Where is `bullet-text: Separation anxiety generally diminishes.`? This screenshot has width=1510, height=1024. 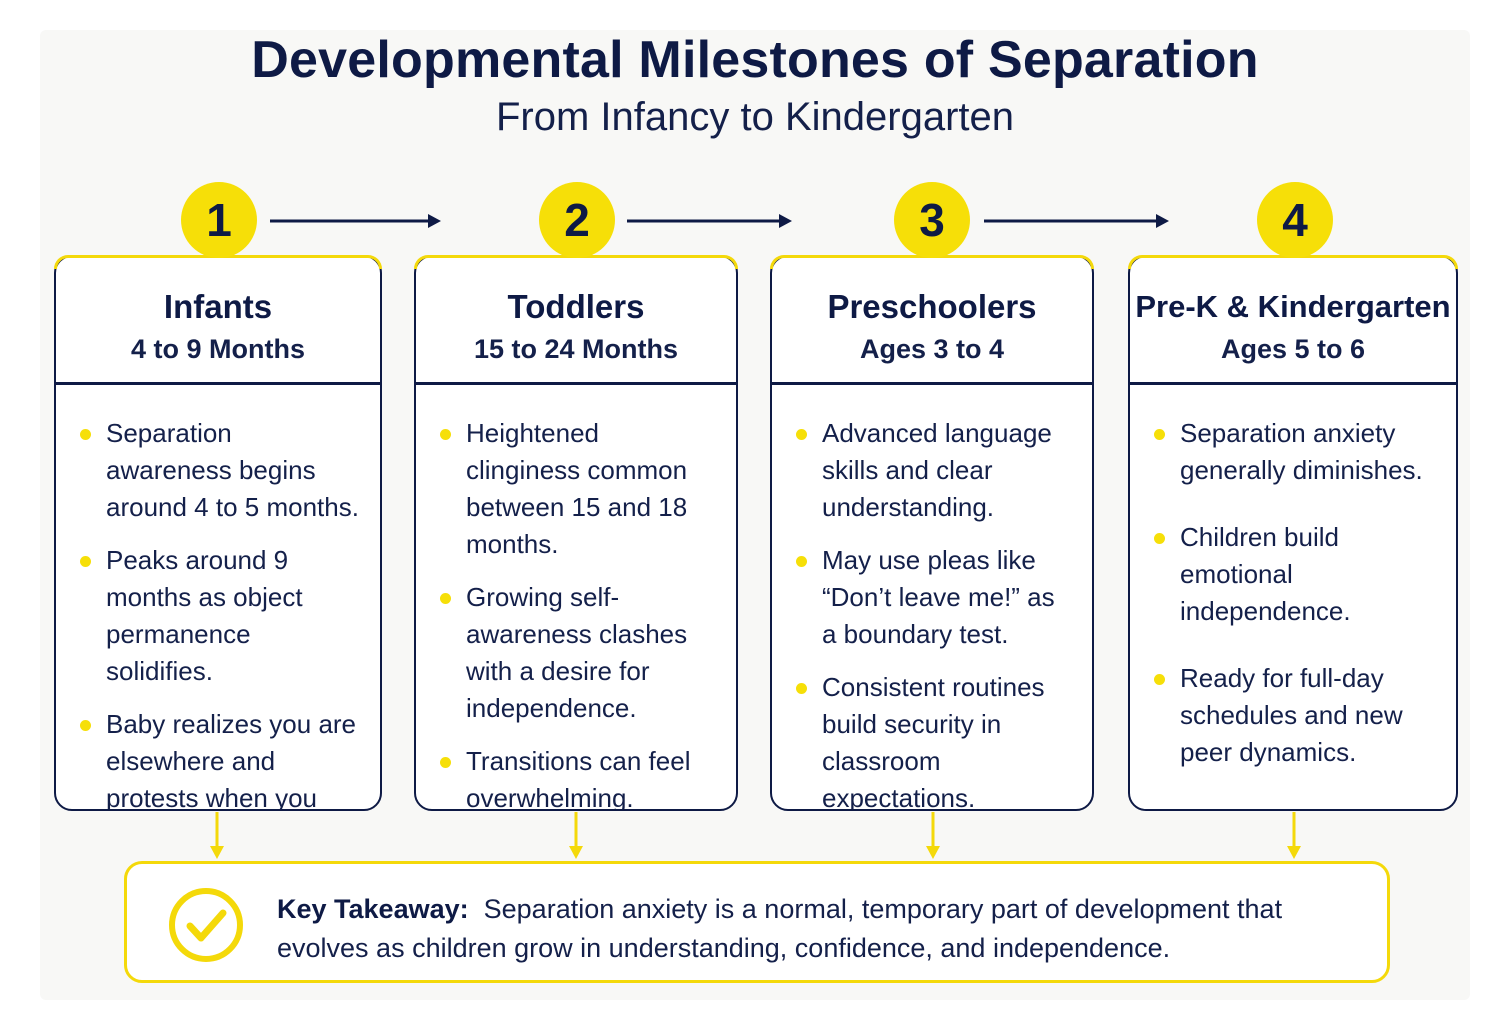
bullet-text: Separation anxiety generally diminishes. is located at coordinates (1301, 451).